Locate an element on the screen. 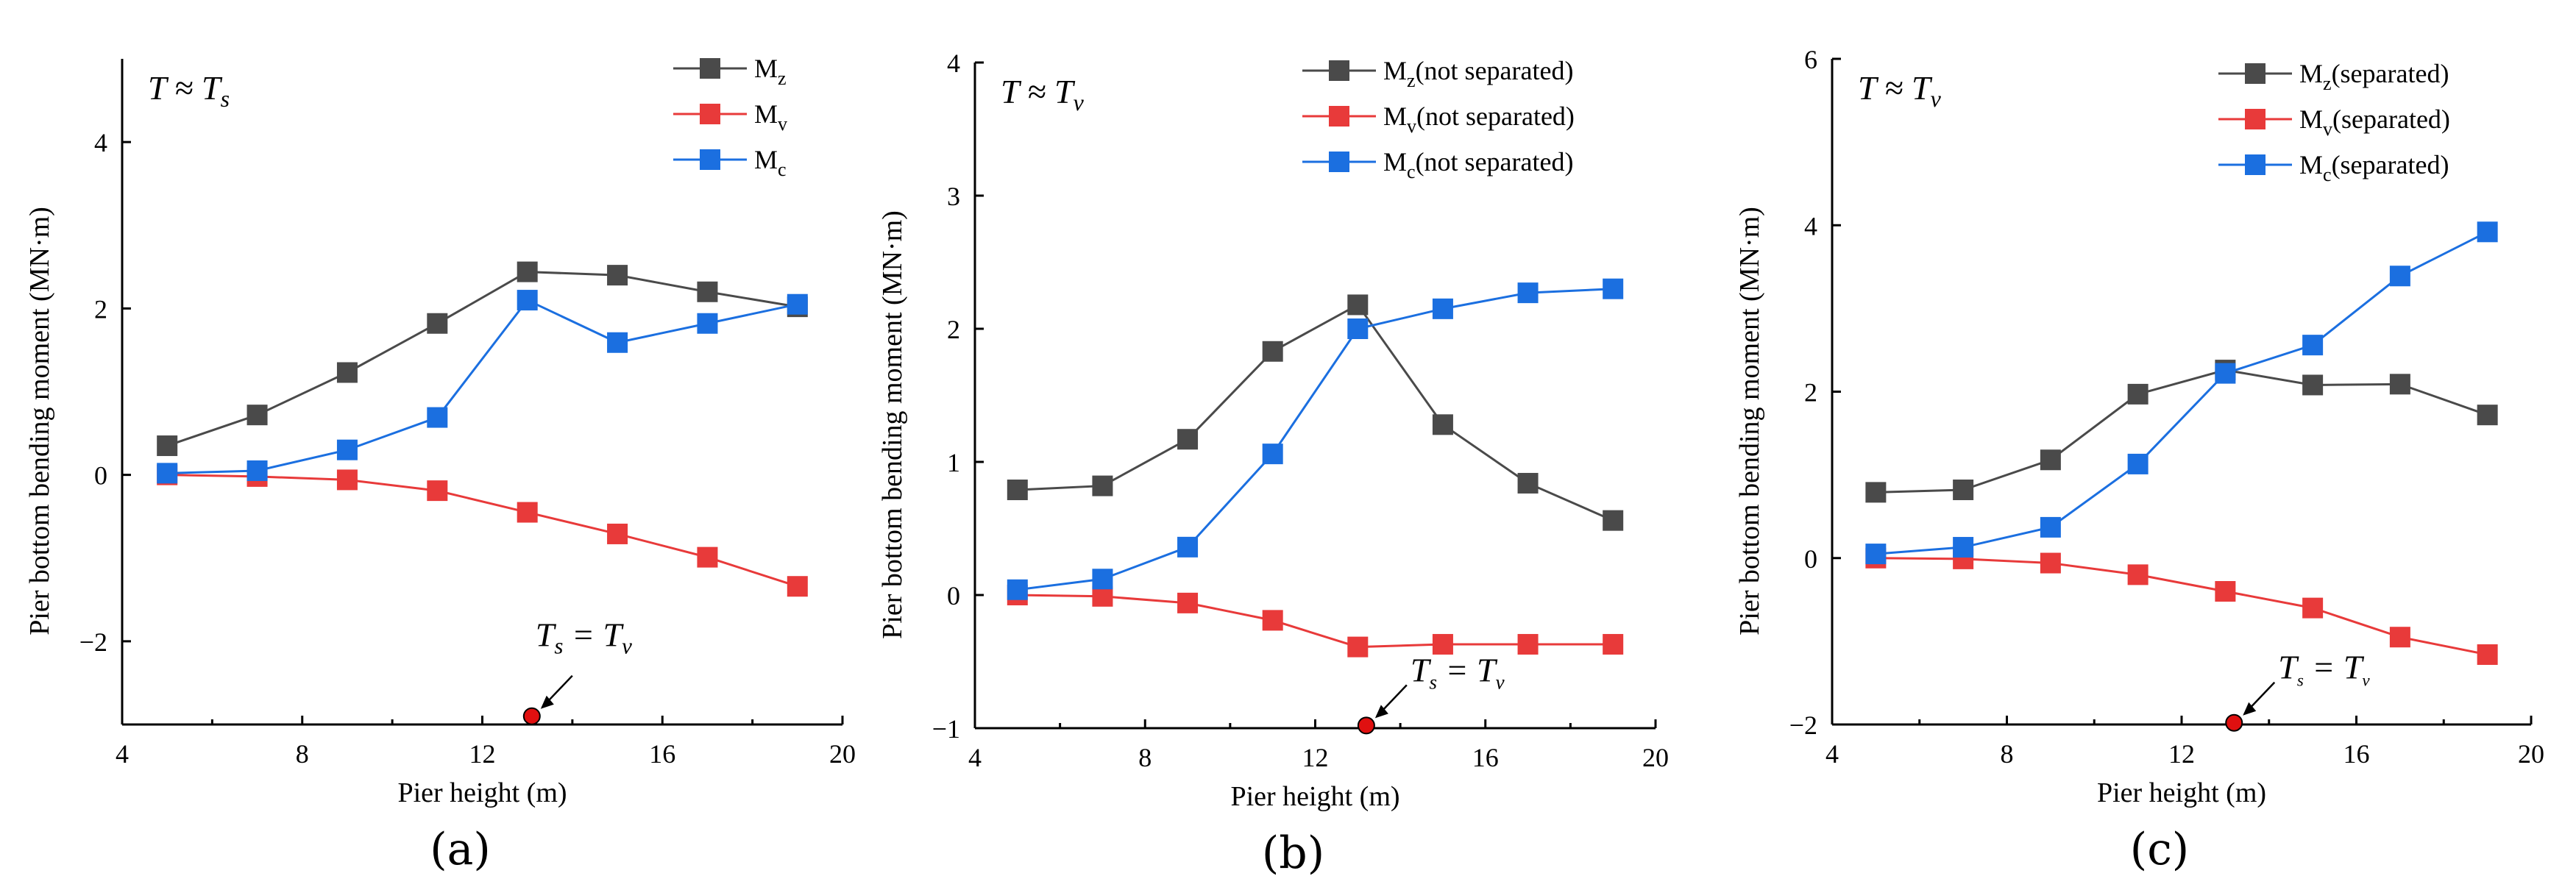 The width and height of the screenshot is (2576, 876). x-tick-label: 4 is located at coordinates (1832, 754).